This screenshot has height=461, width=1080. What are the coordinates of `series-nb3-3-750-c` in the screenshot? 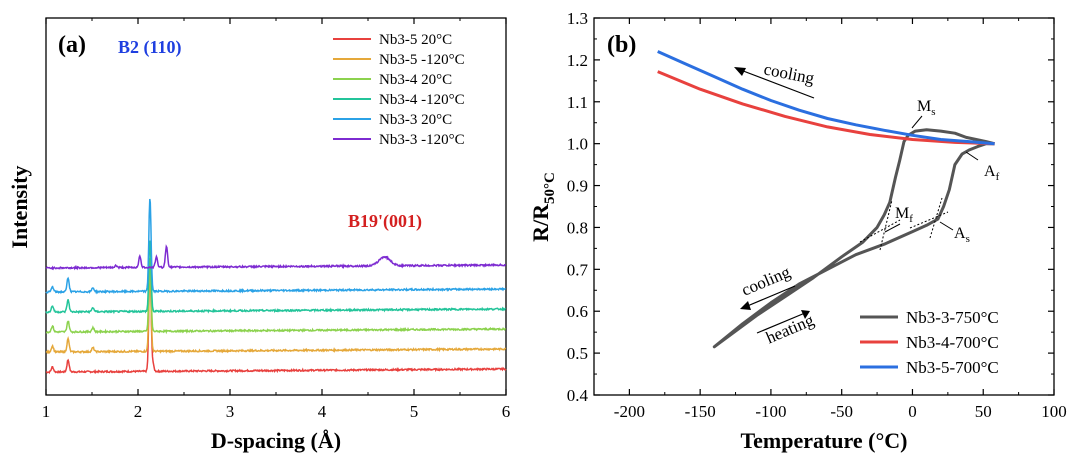 It's located at (853, 238).